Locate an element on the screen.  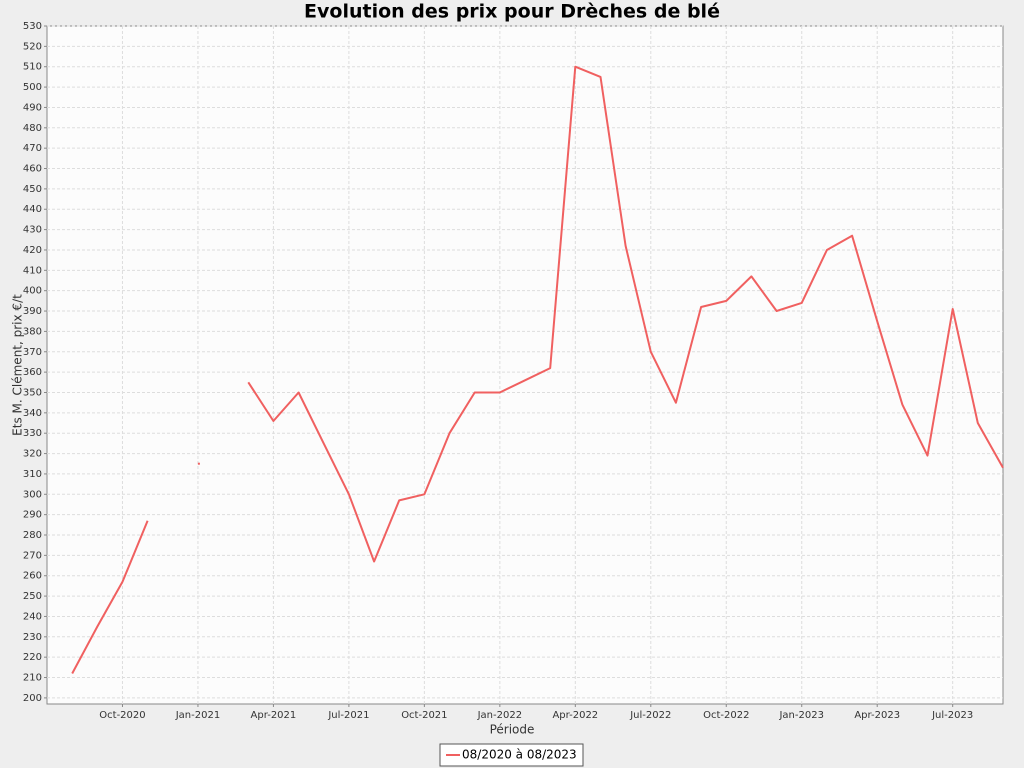
y-tick-label: 520 is located at coordinates (32, 46).